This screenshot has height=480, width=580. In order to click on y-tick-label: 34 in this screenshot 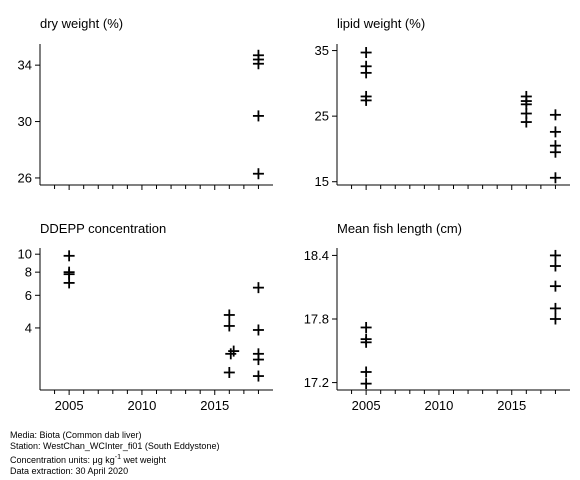, I will do `click(25, 65)`.